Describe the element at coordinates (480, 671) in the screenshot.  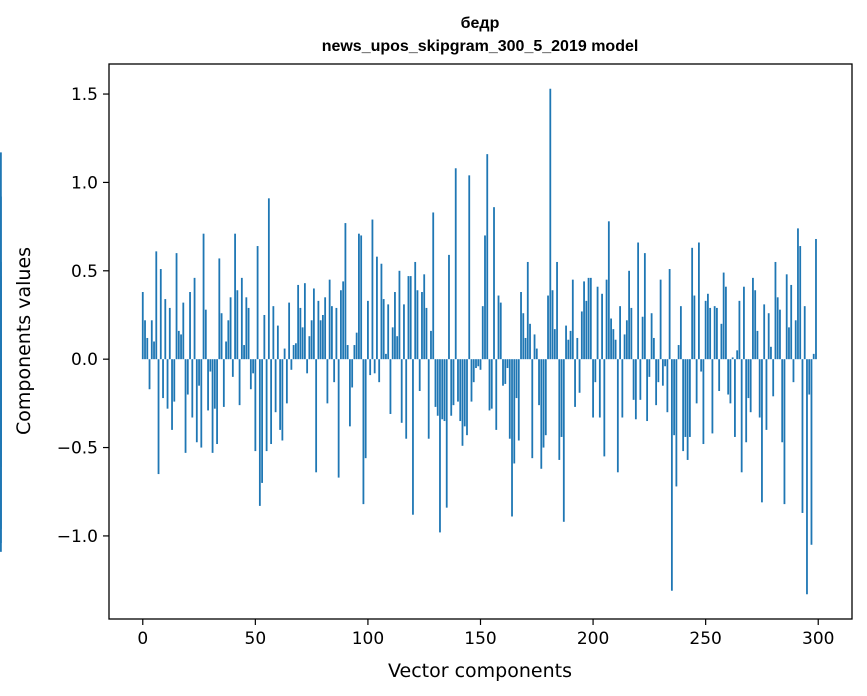
I see `x-axis-label: Vector components` at that location.